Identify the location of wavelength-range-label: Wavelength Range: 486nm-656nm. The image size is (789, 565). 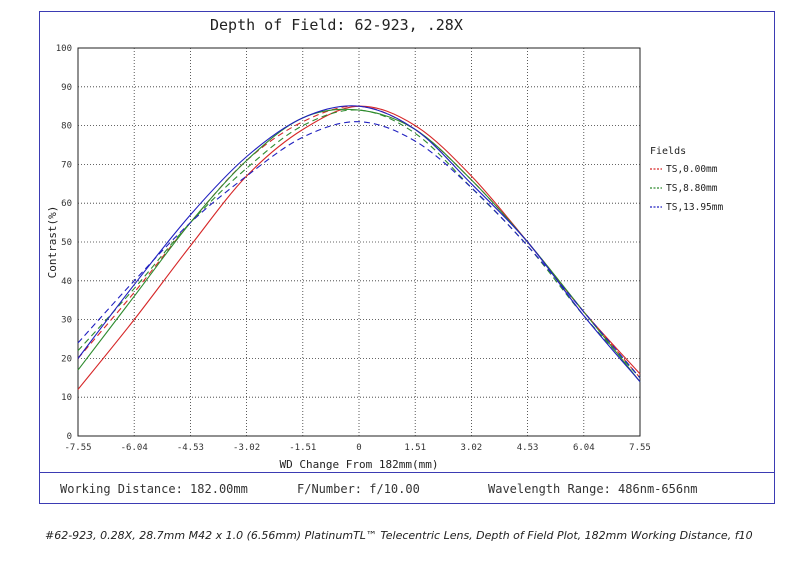
(593, 489).